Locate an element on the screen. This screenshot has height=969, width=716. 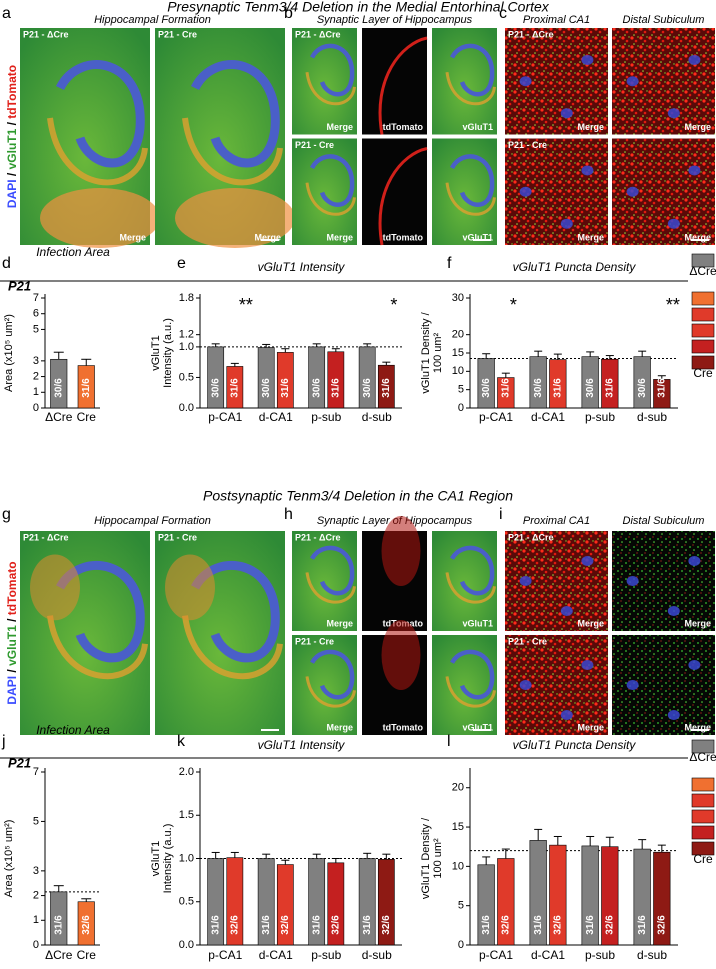
y-axis-label: Area (x10⁵ um²) is located at coordinates (9, 353).